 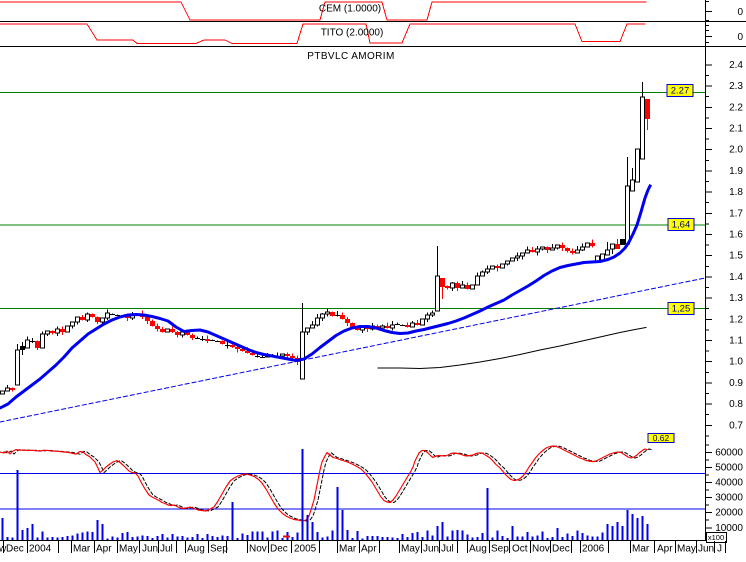 I want to click on svg-text: 0.7, so click(x=736, y=425).